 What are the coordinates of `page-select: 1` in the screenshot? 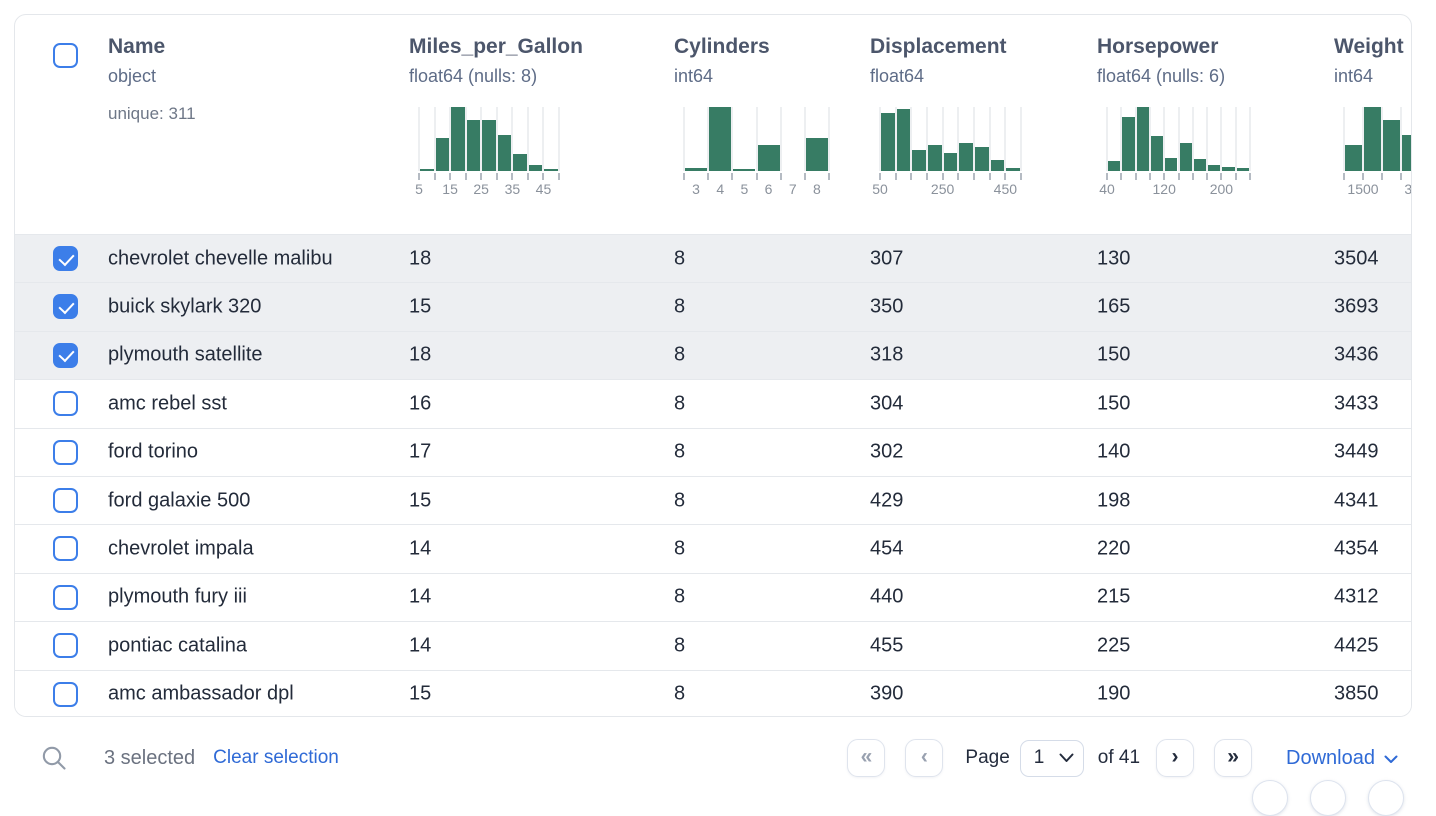 It's located at (1051, 758).